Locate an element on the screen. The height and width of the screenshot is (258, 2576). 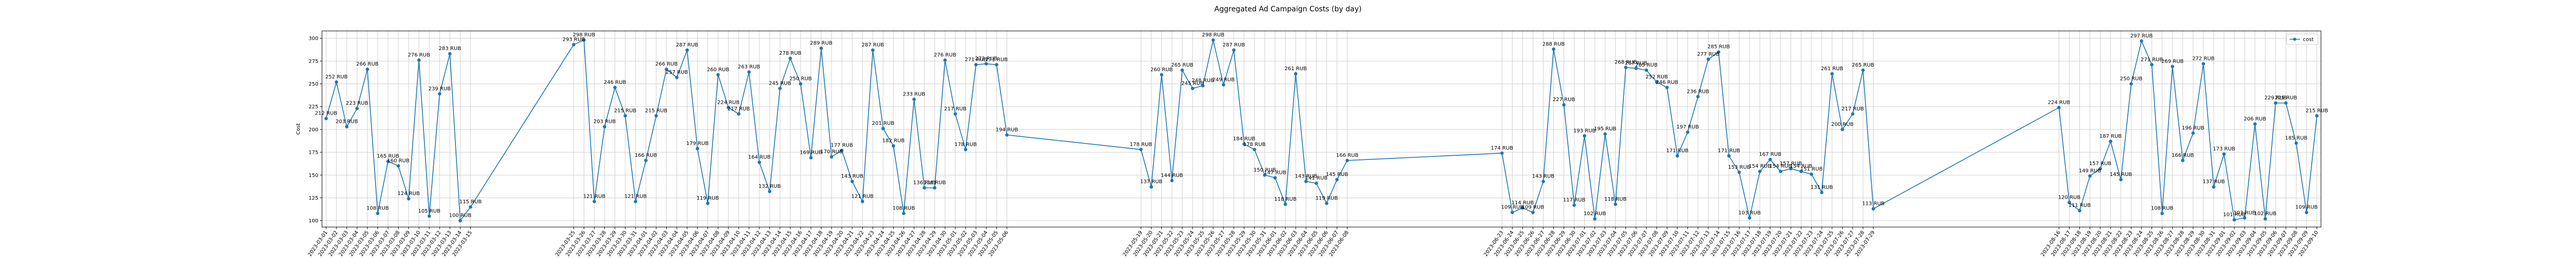
data-label: 119 RUB is located at coordinates (1326, 198).